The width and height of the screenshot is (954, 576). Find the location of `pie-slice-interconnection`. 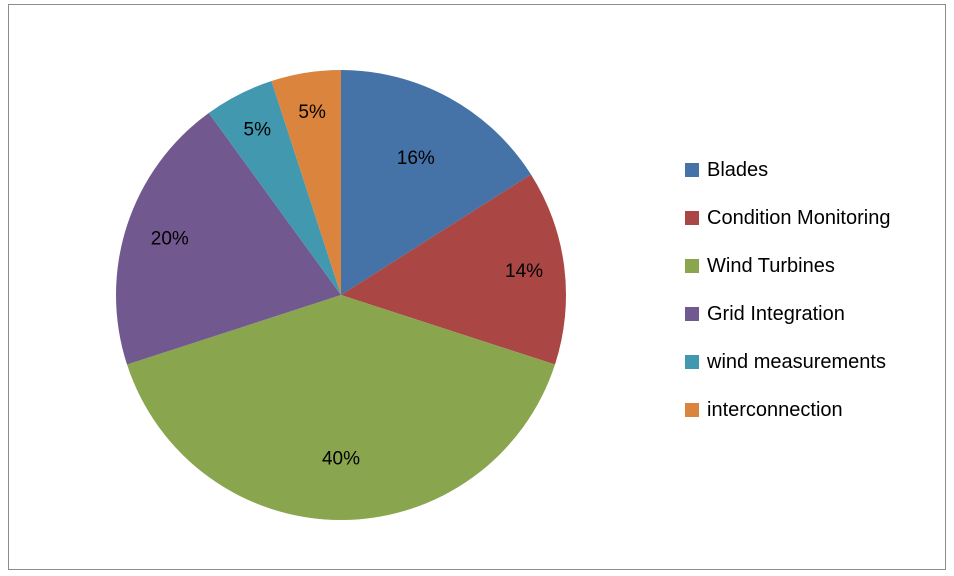

pie-slice-interconnection is located at coordinates (306, 182).